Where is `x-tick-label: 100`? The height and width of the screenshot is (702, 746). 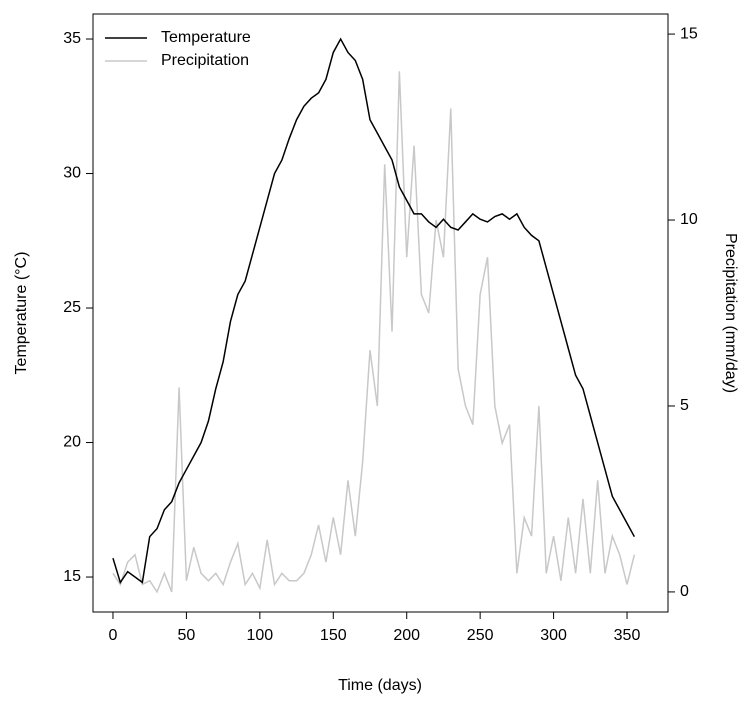
x-tick-label: 100 is located at coordinates (259, 635).